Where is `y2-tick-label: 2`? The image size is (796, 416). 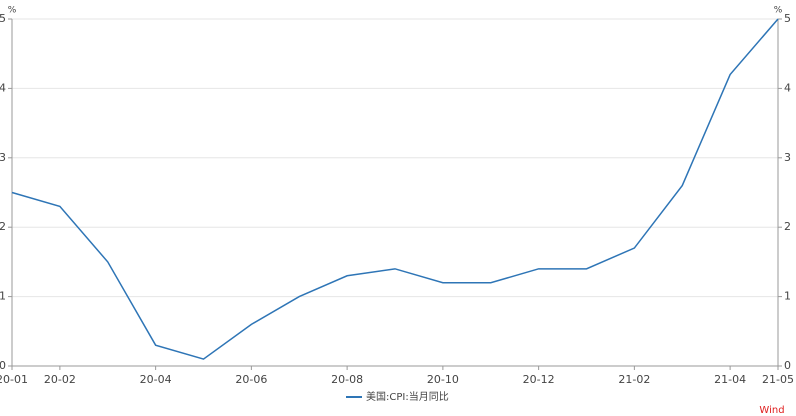
y2-tick-label: 2 is located at coordinates (787, 226).